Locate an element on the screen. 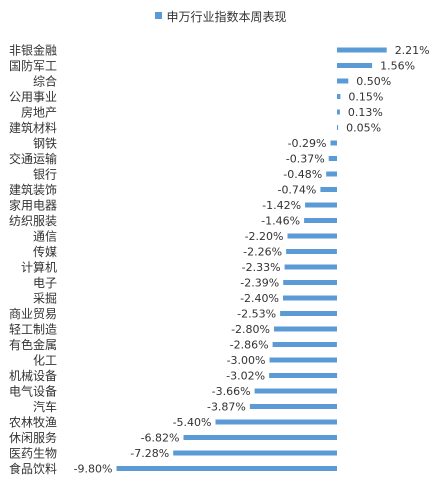 The image size is (442, 493). category-label: 综合 is located at coordinates (45, 81).